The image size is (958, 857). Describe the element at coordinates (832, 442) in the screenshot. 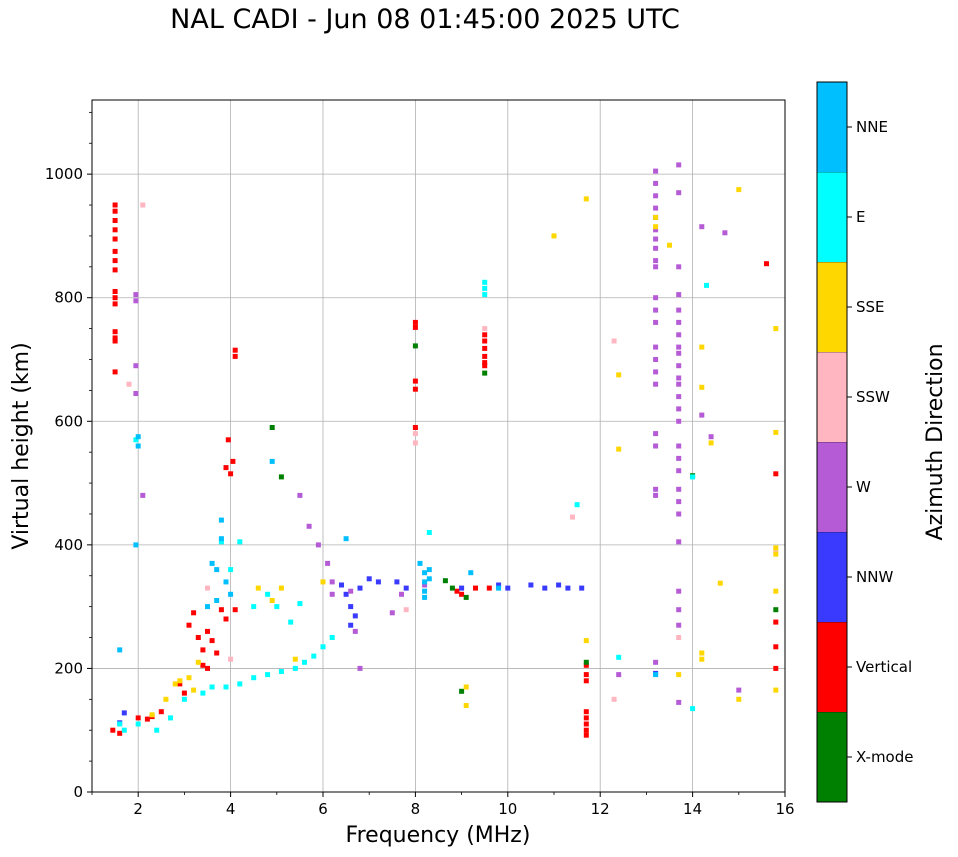

I see `colorbar-frame` at that location.